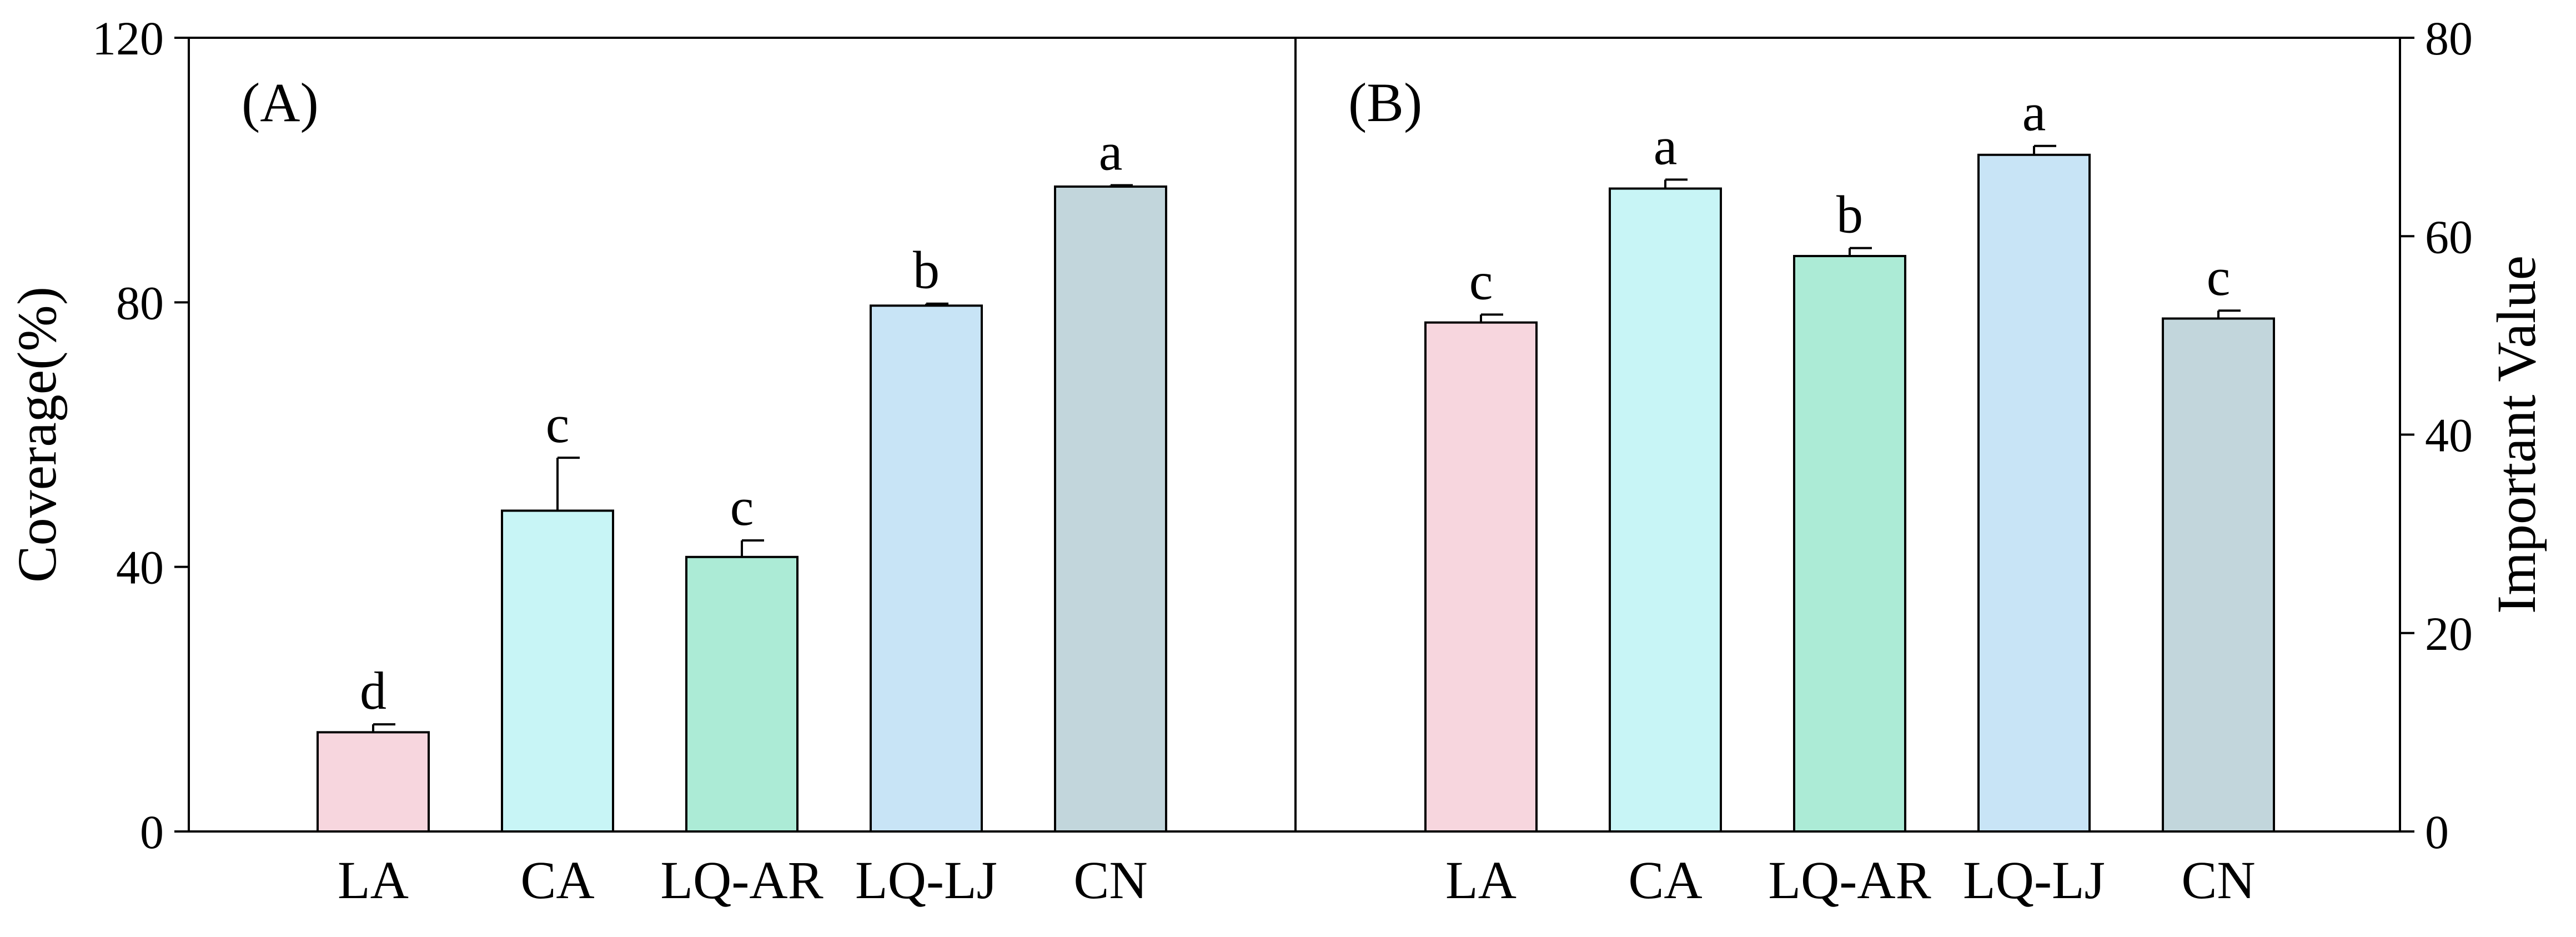  What do you see at coordinates (926, 270) in the screenshot?
I see `significance-lq-lj: b` at bounding box center [926, 270].